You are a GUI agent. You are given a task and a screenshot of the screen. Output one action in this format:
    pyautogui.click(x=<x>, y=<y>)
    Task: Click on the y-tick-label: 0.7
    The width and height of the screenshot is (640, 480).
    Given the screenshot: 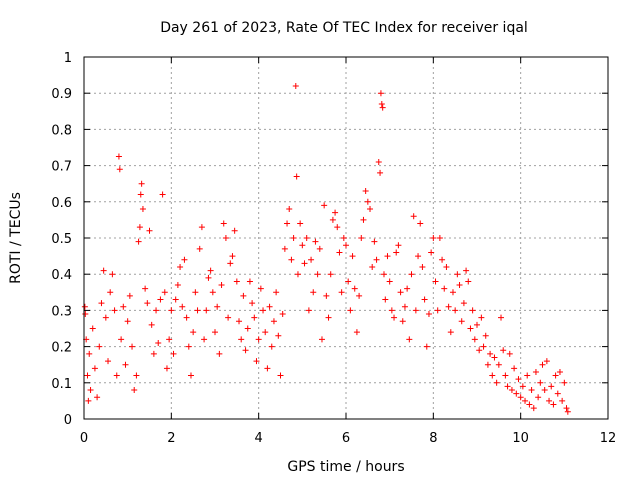 What is the action you would take?
    pyautogui.click(x=61, y=167)
    